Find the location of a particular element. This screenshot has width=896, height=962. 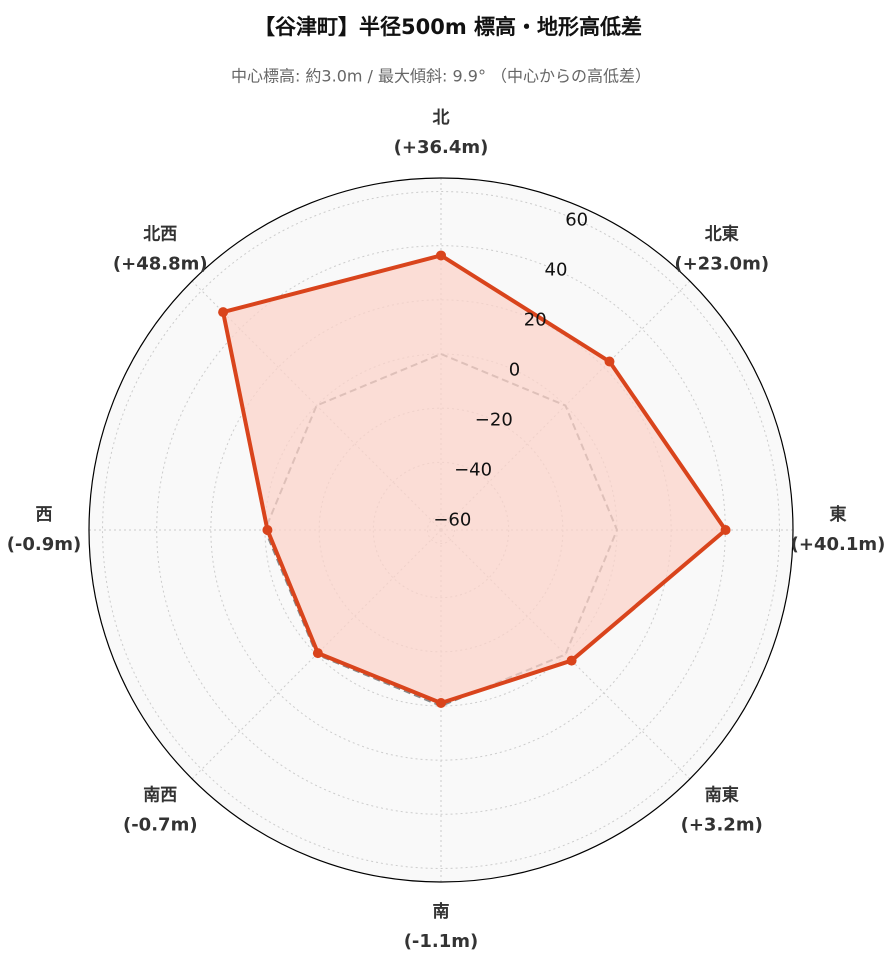

value-label: (-0.7m) is located at coordinates (160, 825).